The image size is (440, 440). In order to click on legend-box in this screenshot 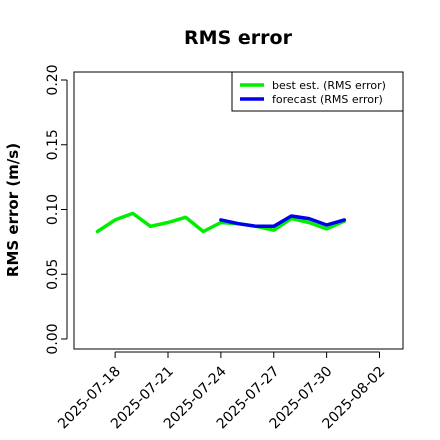, I will do `click(317, 91)`.